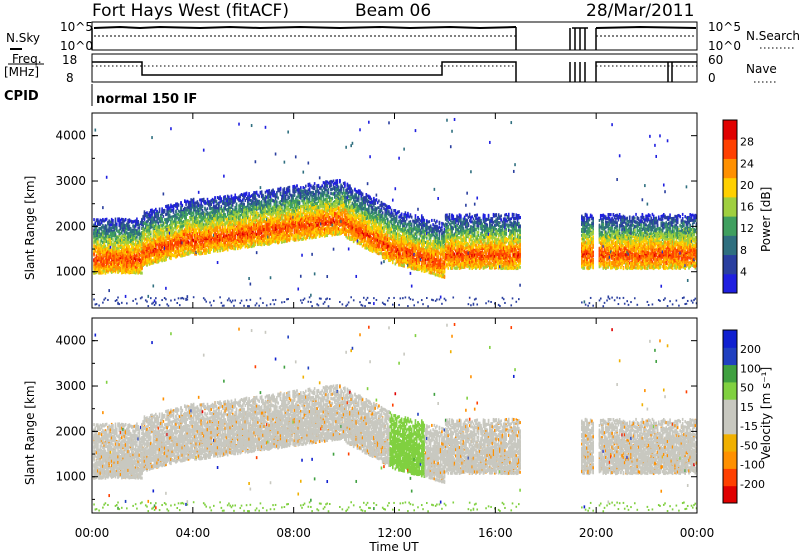 The image size is (800, 558). What do you see at coordinates (76, 27) in the screenshot?
I see `nsky-tick-top: 10^5` at bounding box center [76, 27].